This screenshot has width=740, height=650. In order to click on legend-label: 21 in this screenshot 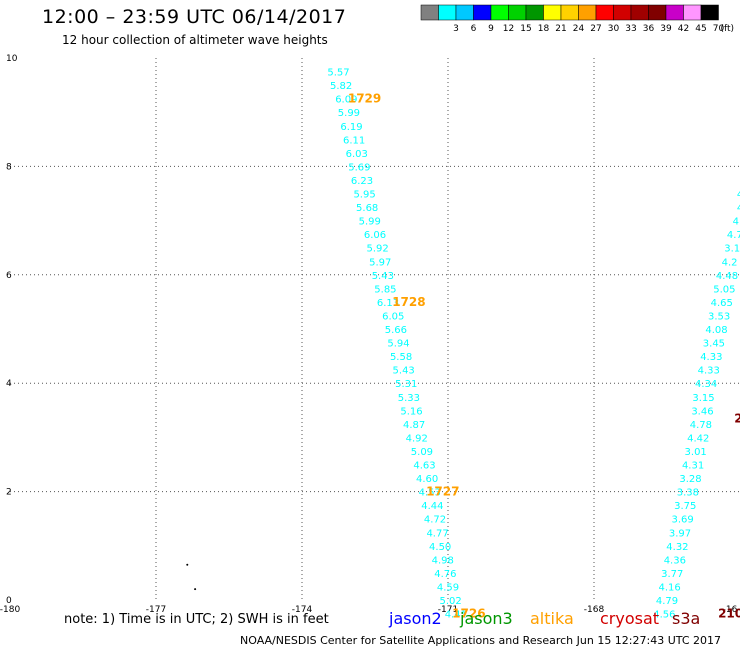, I will do `click(560, 29)`.